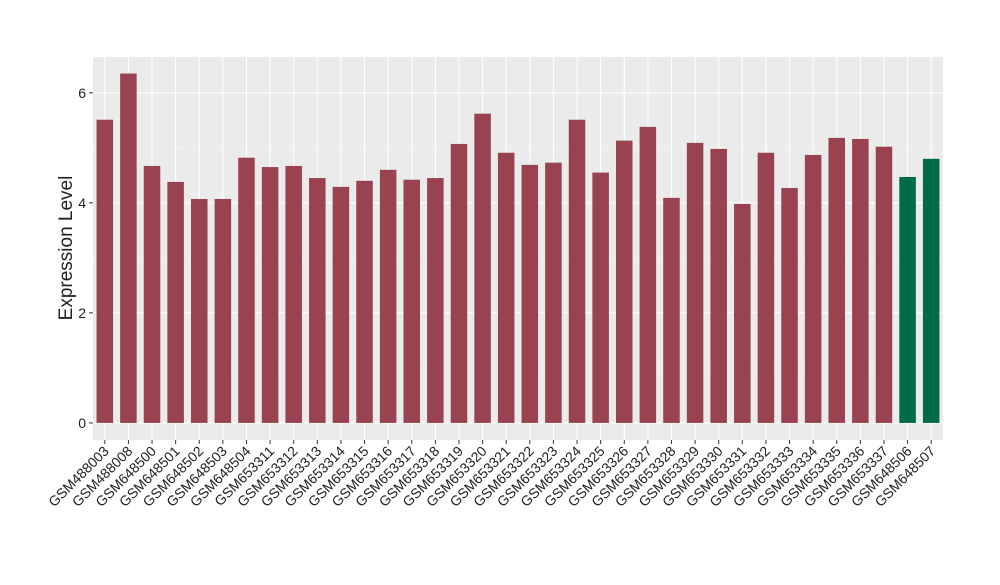 This screenshot has width=1000, height=585. Describe the element at coordinates (82, 93) in the screenshot. I see `y-tick-label: 6` at that location.